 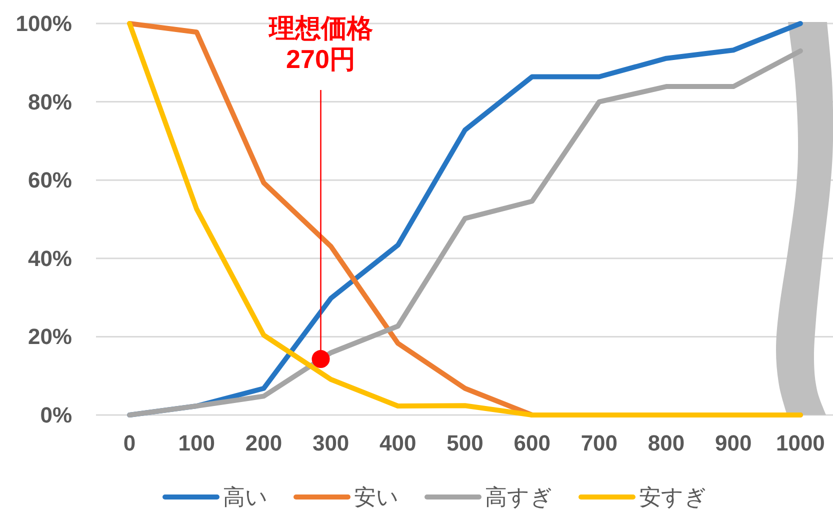 I want to click on y-tick-label: 60%, so click(x=50, y=180).